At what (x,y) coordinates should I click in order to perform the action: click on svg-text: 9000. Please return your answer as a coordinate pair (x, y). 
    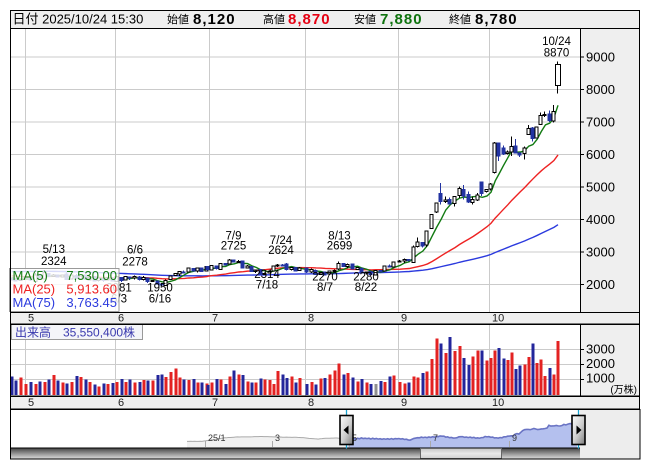
    Looking at the image, I should click on (600, 57).